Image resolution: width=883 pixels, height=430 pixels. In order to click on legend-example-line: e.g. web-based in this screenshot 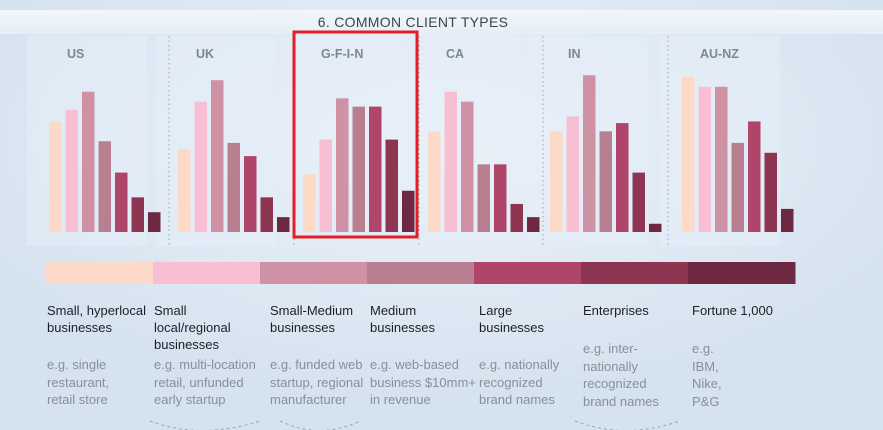, I will do `click(414, 364)`.